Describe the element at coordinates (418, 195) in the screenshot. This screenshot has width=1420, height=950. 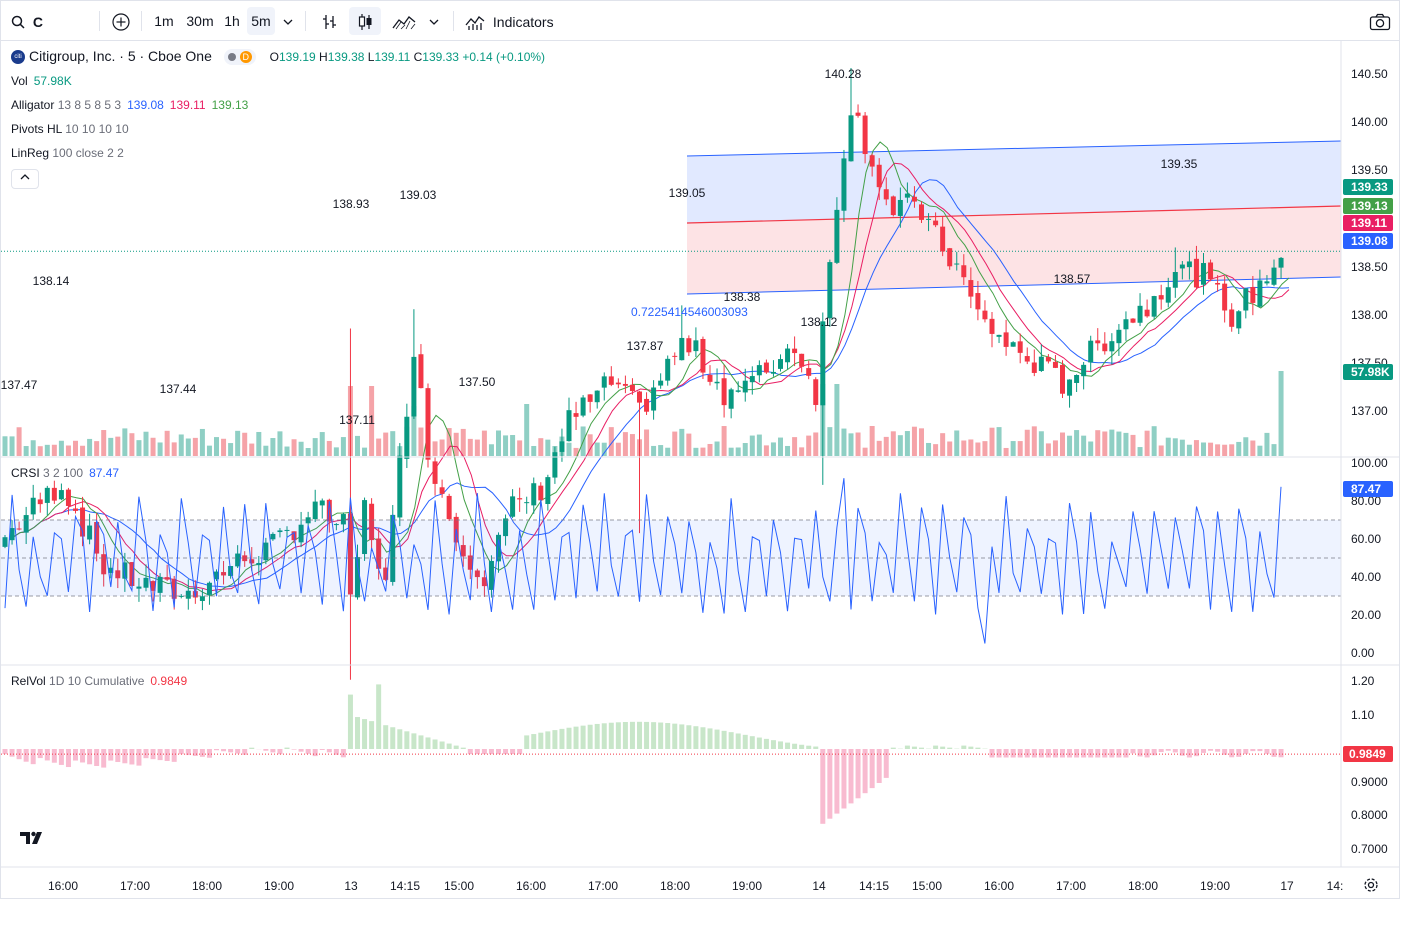
I see `pivot-label: 139.03` at that location.